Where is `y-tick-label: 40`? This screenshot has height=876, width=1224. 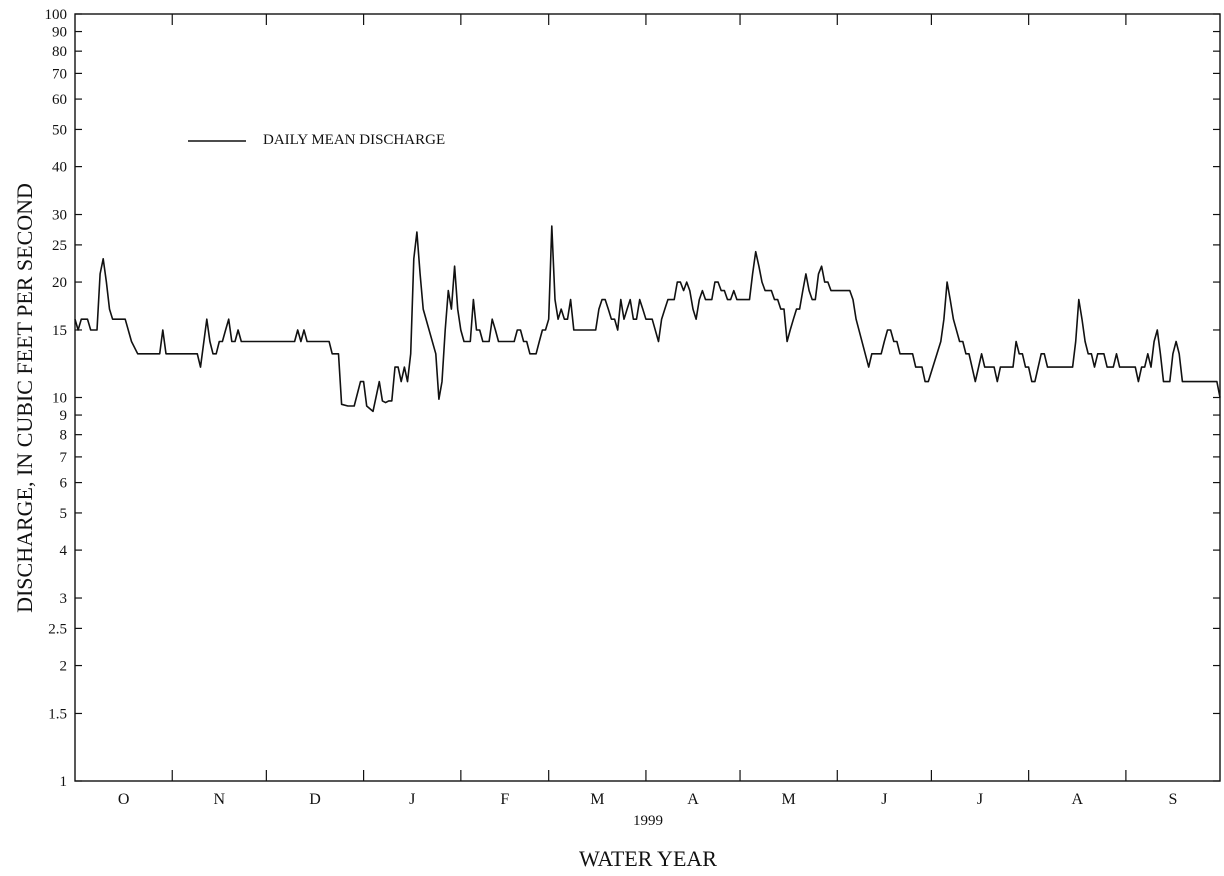
y-tick-label: 40 is located at coordinates (59, 168).